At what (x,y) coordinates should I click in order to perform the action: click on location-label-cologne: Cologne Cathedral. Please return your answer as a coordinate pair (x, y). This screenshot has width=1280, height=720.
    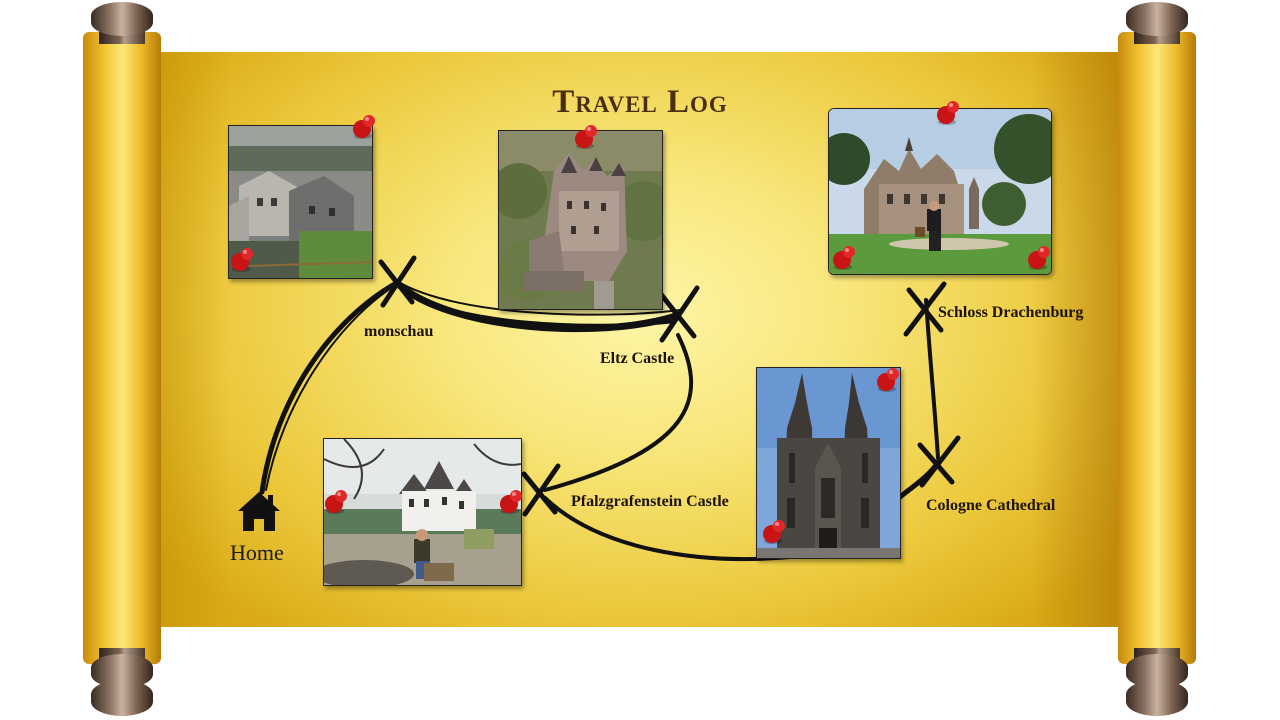
    Looking at the image, I should click on (991, 505).